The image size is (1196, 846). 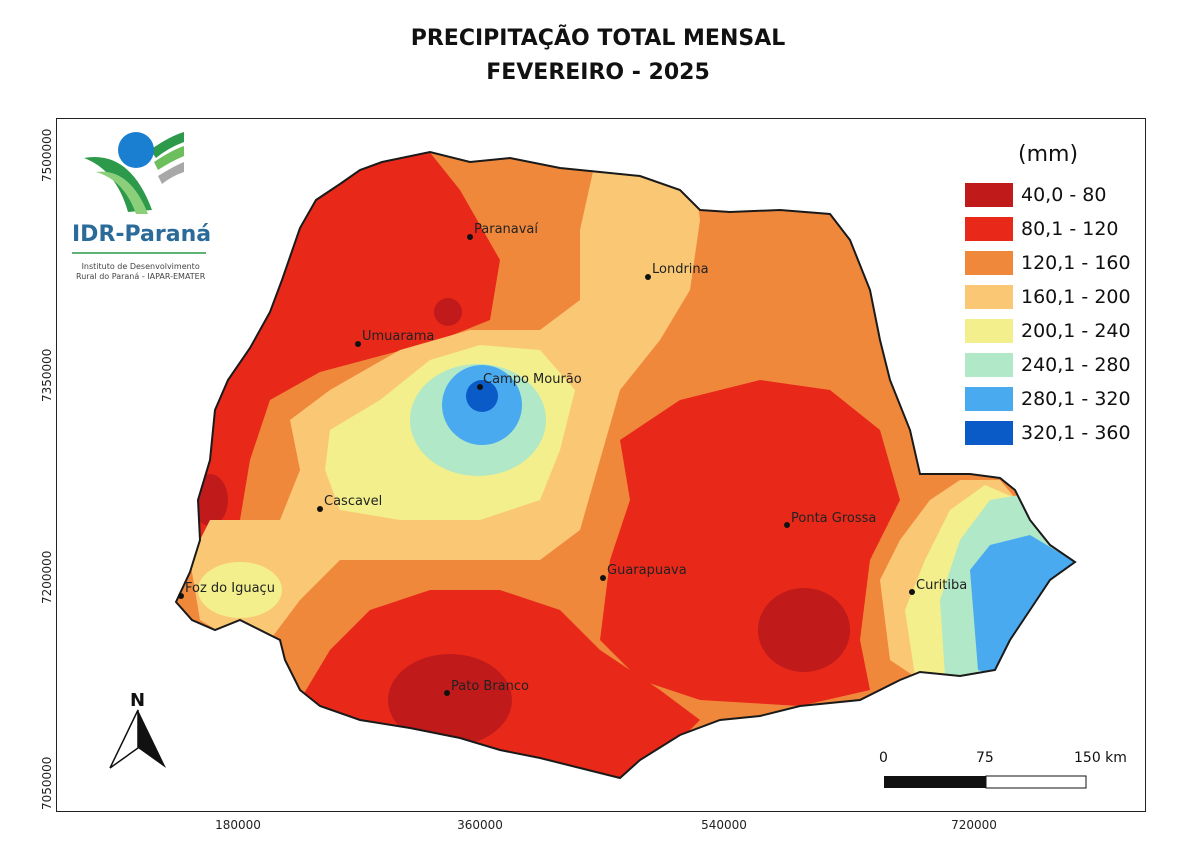 I want to click on legend-unit: (mm), so click(x=1048, y=154).